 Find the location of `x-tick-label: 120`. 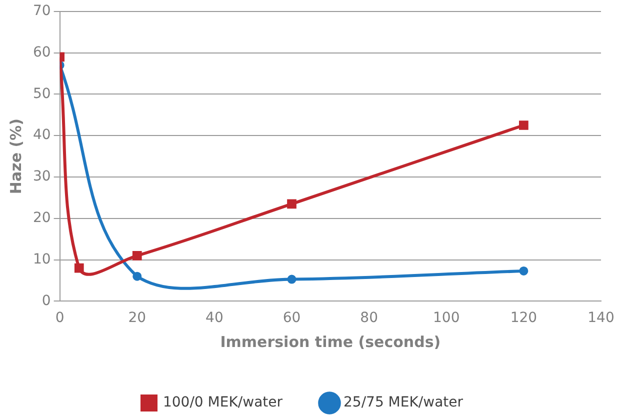

x-tick-label: 120 is located at coordinates (524, 318).